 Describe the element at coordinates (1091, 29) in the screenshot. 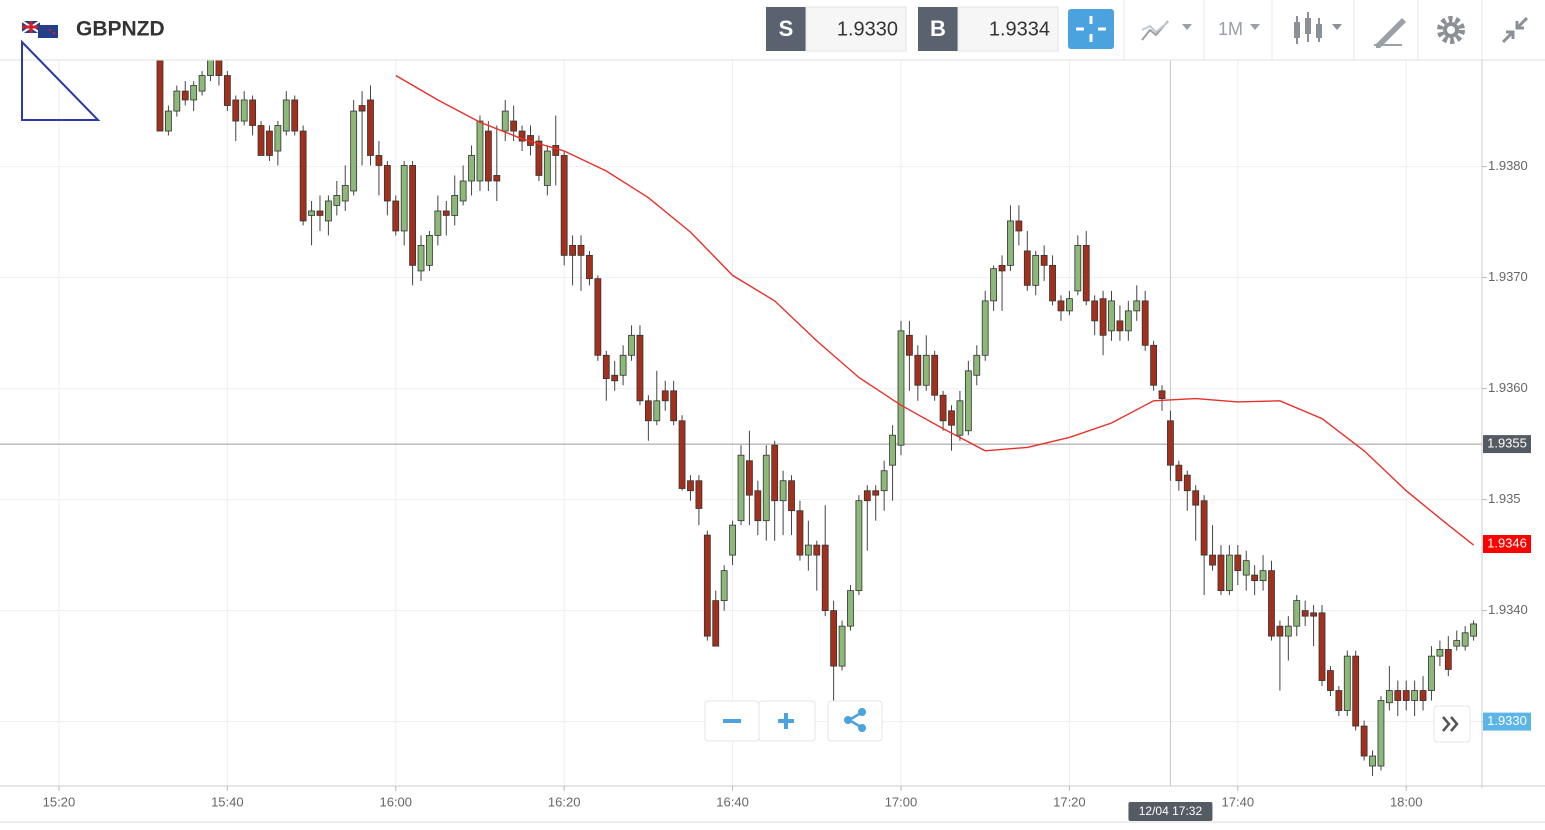

I see `crosshair-button` at that location.